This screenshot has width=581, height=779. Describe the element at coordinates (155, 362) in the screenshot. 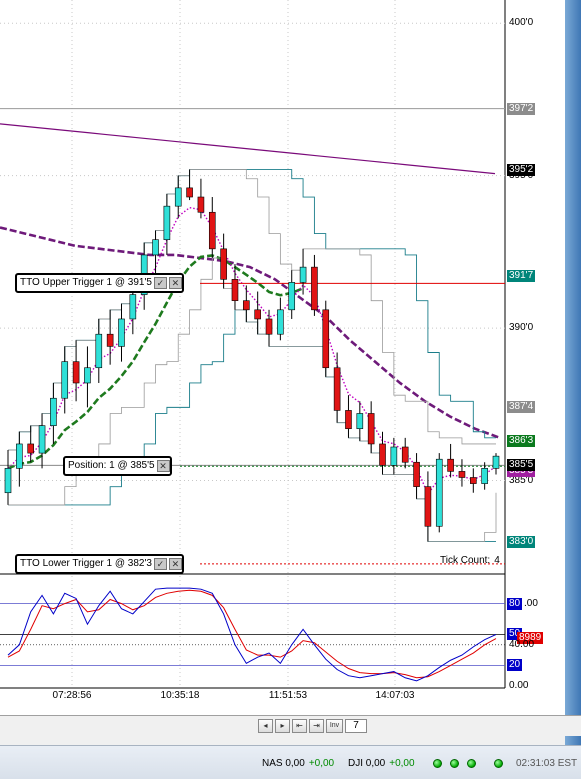

I see `green-ema-line` at that location.